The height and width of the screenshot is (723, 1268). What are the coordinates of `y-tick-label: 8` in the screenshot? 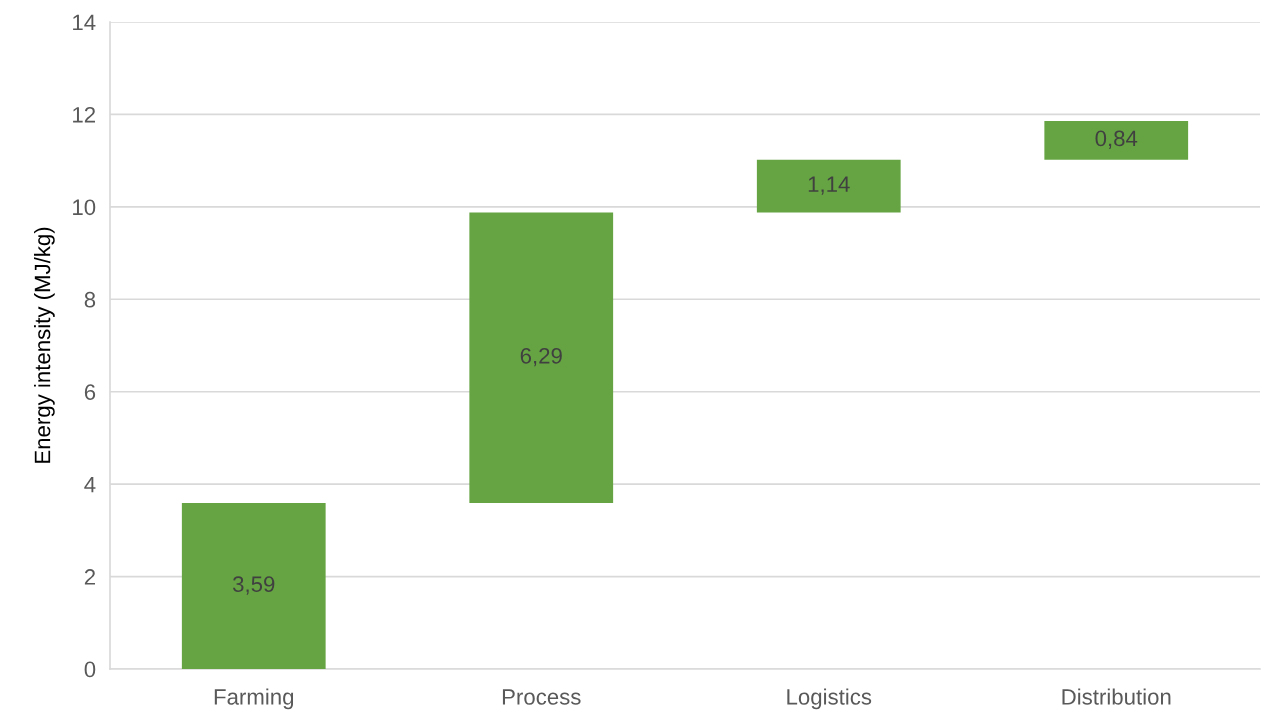 It's located at (90, 299).